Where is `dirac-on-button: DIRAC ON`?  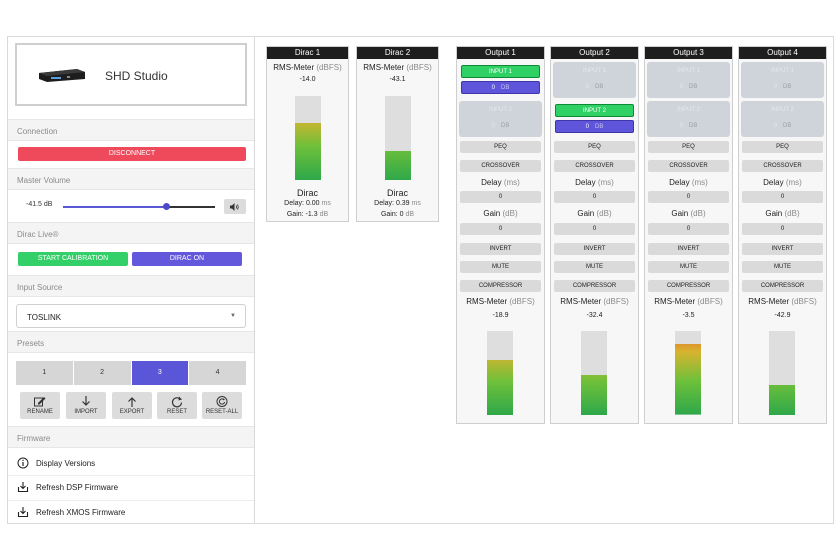 dirac-on-button: DIRAC ON is located at coordinates (187, 259).